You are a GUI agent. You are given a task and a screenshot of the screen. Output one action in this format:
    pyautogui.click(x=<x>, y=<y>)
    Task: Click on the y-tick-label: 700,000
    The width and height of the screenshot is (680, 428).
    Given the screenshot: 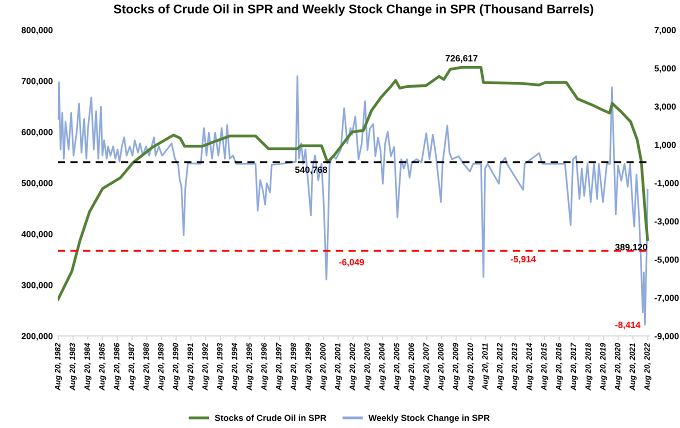 What is the action you would take?
    pyautogui.click(x=37, y=82)
    